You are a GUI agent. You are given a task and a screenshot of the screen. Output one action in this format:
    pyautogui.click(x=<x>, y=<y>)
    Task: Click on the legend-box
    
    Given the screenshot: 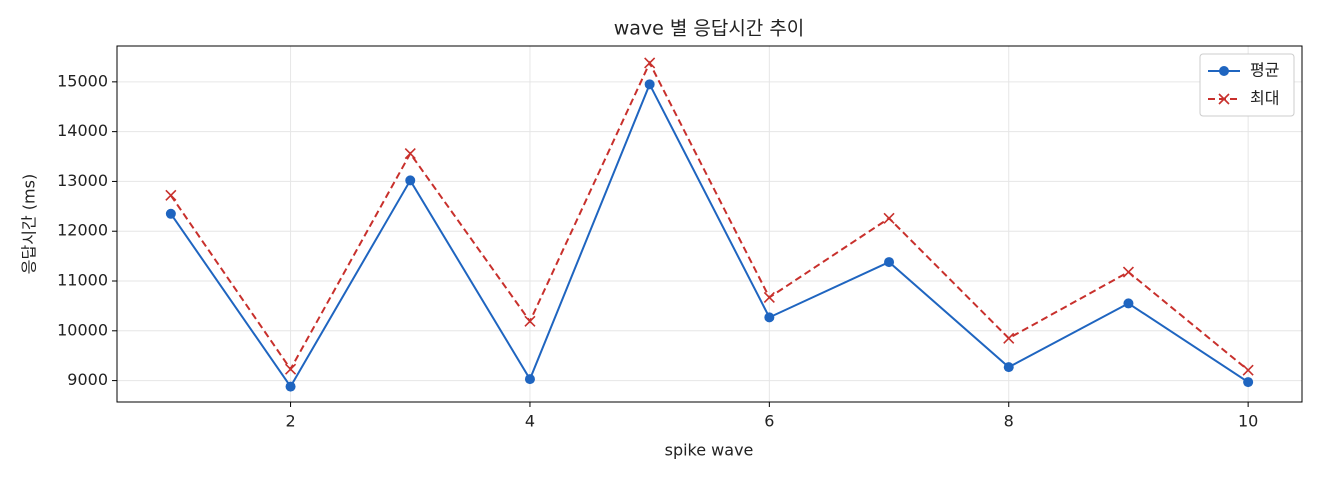 What is the action you would take?
    pyautogui.click(x=1247, y=85)
    